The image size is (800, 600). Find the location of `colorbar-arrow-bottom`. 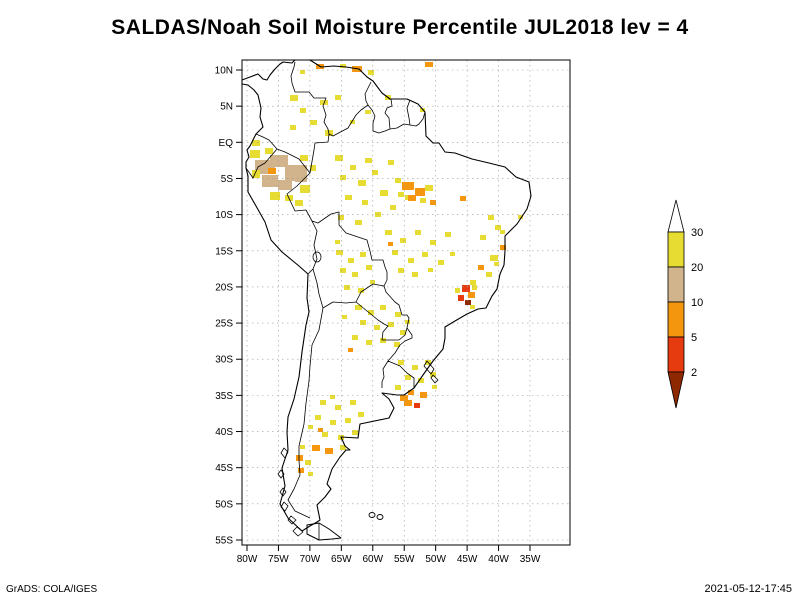

colorbar-arrow-bottom is located at coordinates (676, 390).